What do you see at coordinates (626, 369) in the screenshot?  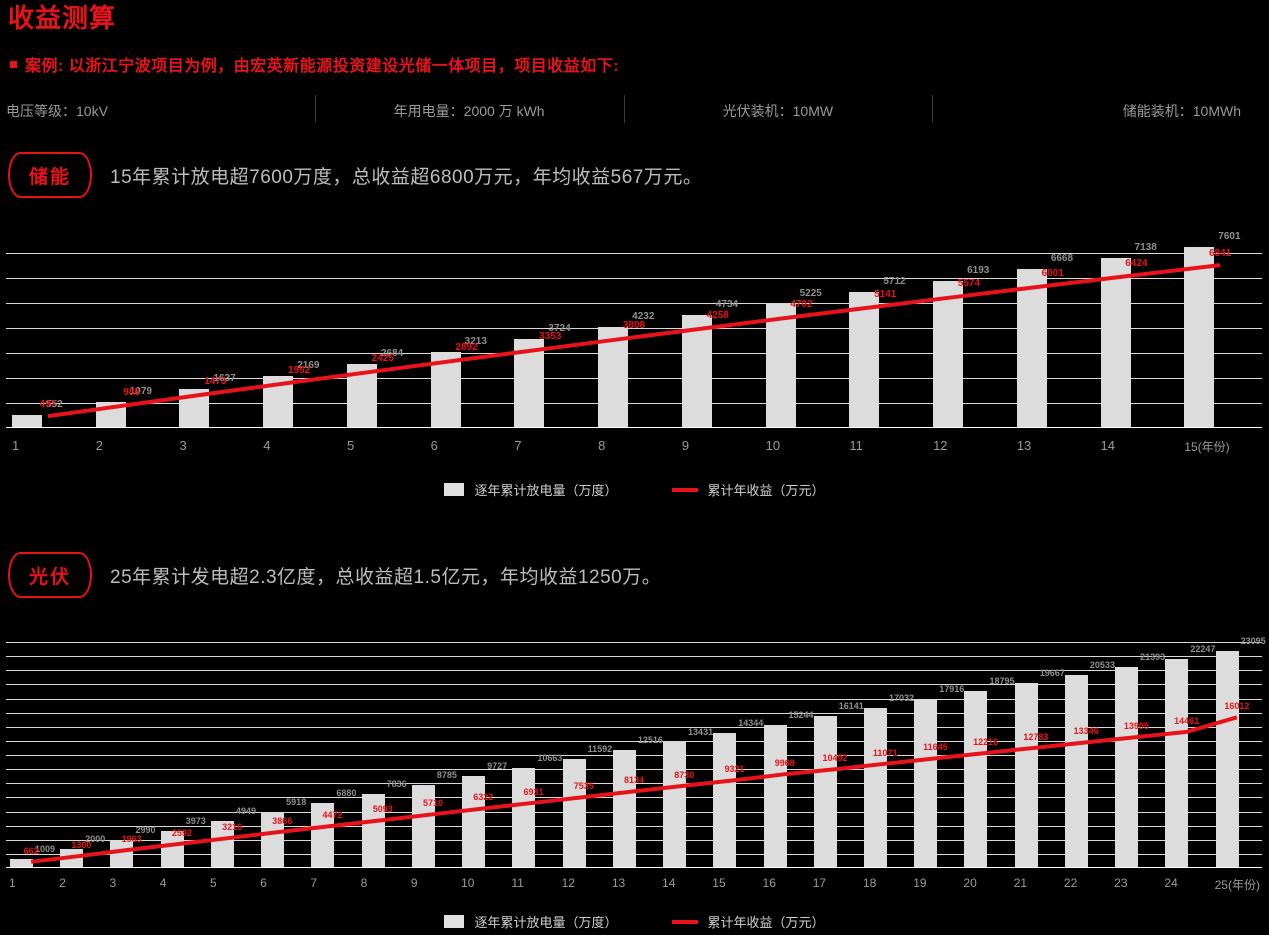 I see `bar: 4232` at bounding box center [626, 369].